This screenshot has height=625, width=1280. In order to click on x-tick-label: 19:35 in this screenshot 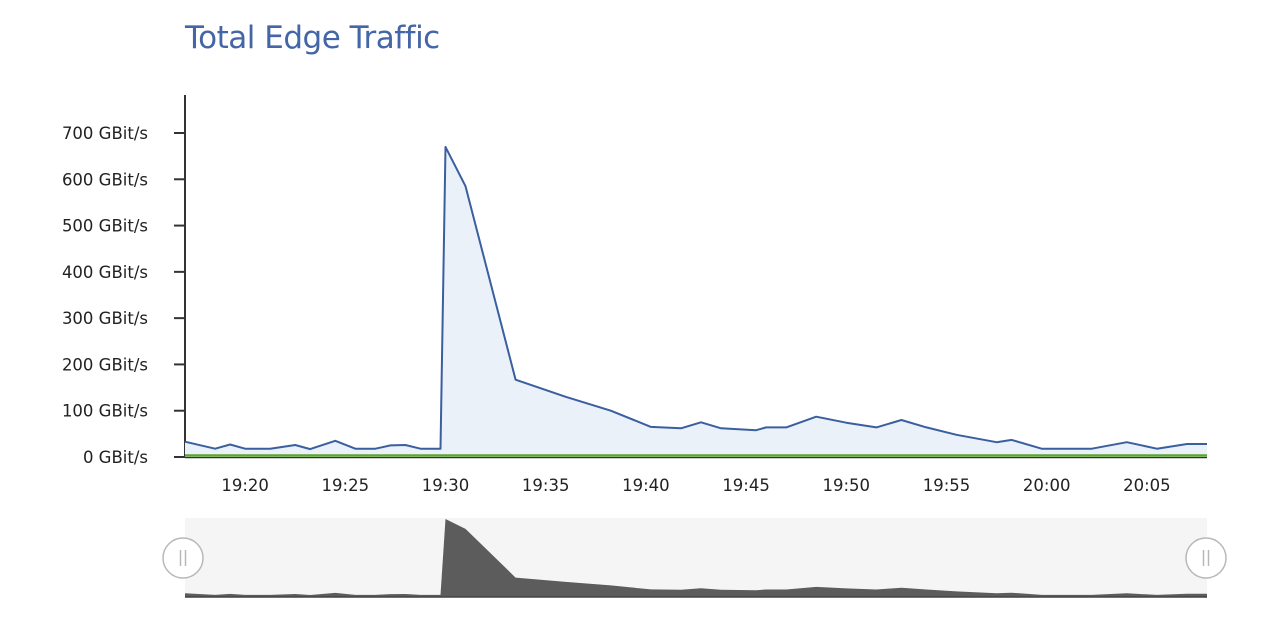, I will do `click(546, 485)`.